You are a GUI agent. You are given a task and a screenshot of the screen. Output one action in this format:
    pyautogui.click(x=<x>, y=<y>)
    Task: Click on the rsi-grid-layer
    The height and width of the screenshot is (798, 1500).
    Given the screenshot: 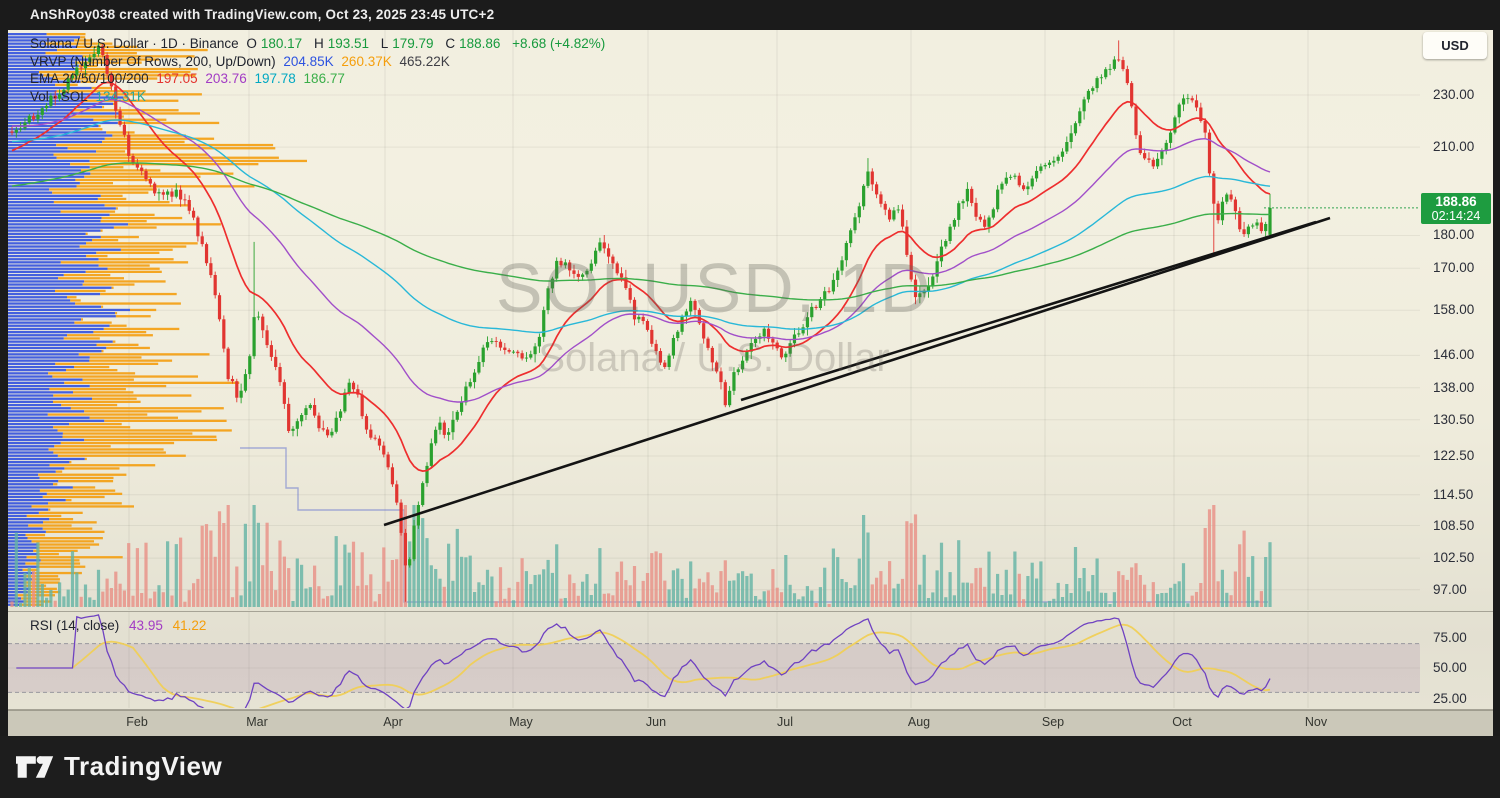 What is the action you would take?
    pyautogui.click(x=714, y=660)
    